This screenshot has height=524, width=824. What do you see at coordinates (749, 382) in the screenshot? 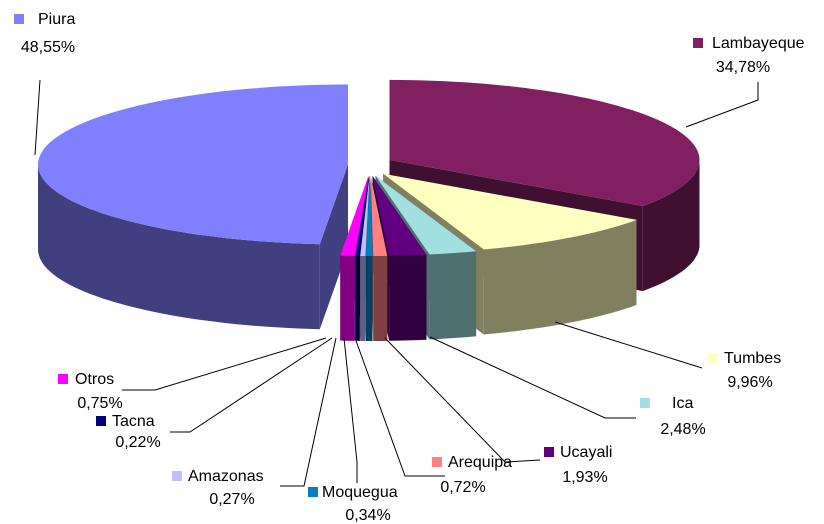
I see `slice-value-label: 9,96%` at bounding box center [749, 382].